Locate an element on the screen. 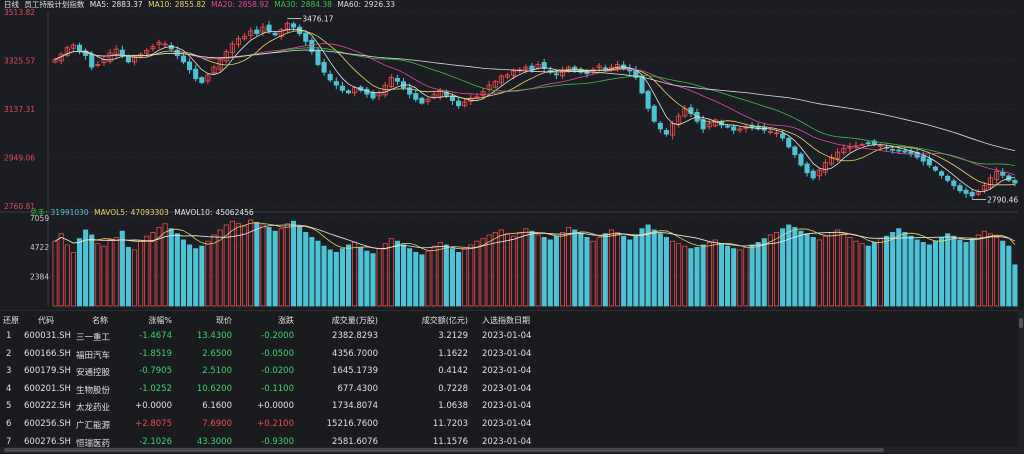 Image resolution: width=1024 pixels, height=454 pixels. header-code: 代码 is located at coordinates (46, 320).